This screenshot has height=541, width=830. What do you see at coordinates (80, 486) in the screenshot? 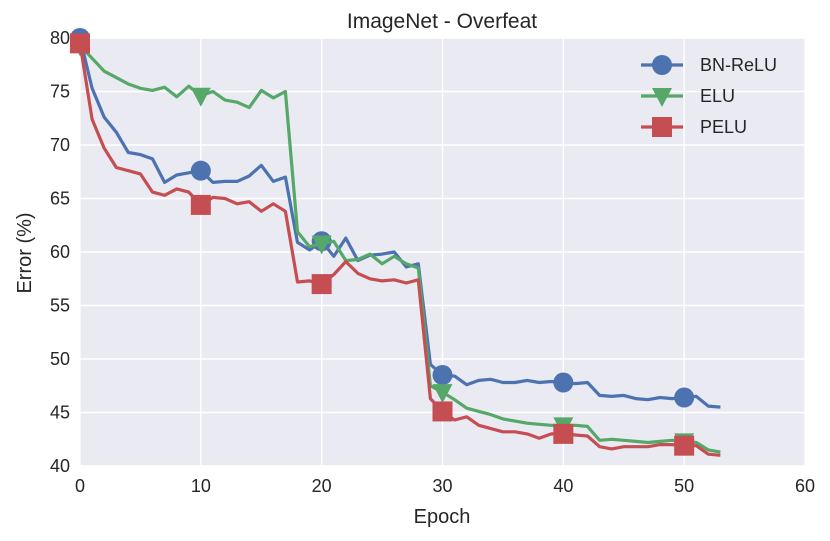
I see `x-tick-label: 0` at bounding box center [80, 486].